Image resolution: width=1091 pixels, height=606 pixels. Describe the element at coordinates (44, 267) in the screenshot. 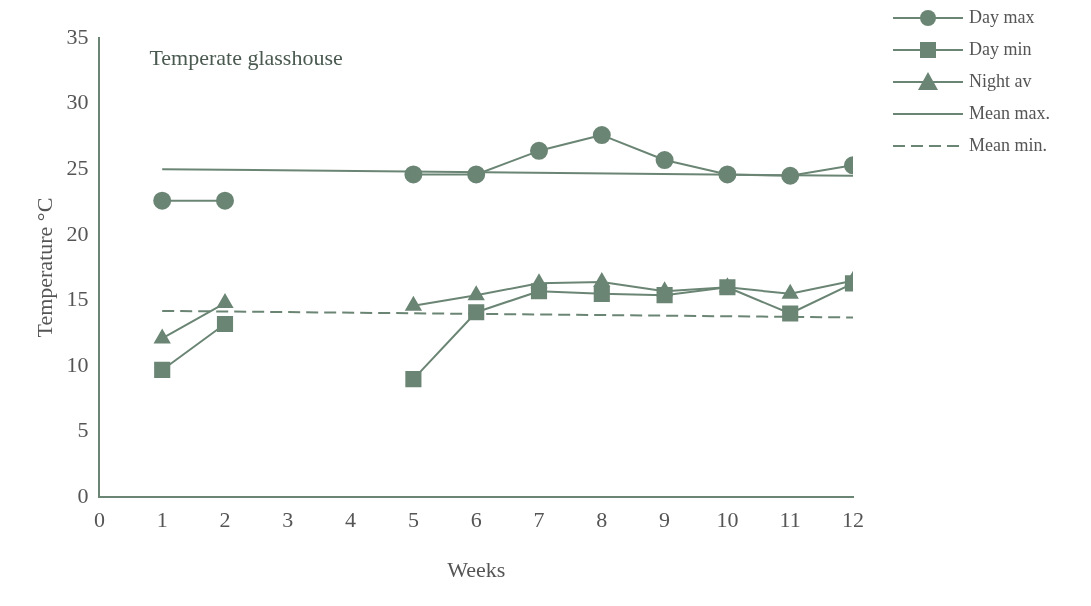

I see `y-axis-title: Temperature °C` at that location.